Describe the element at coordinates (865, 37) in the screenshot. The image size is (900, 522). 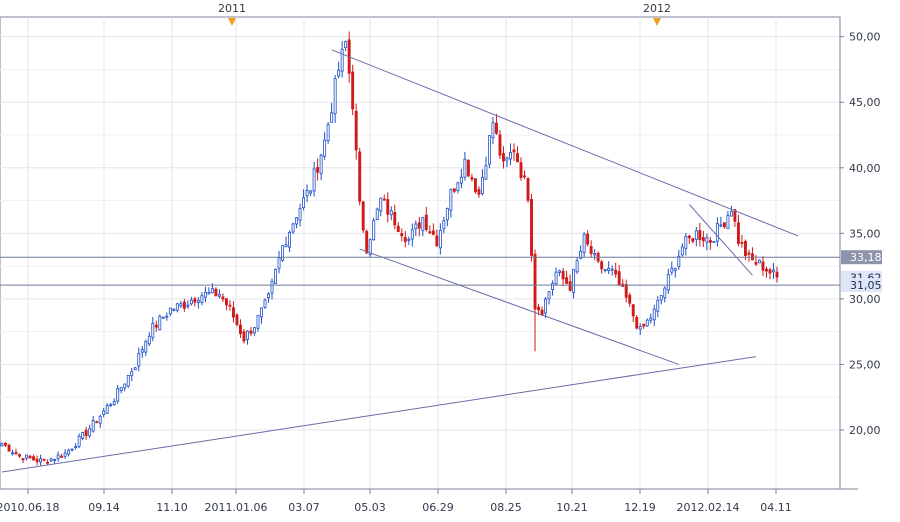
I see `y-tick-label: 50,00` at that location.